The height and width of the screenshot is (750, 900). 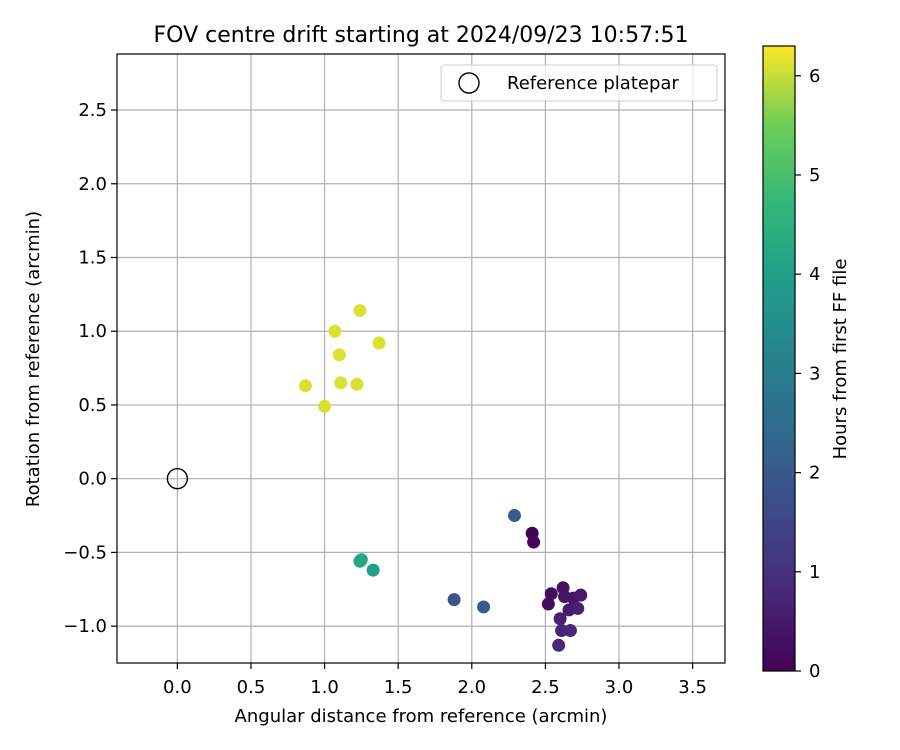 I want to click on y-tick-label: 2.0, so click(x=92, y=184).